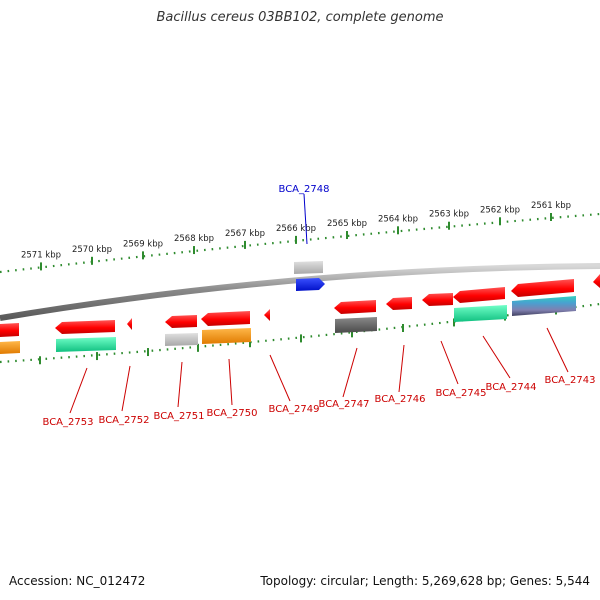 Image resolution: width=600 pixels, height=600 pixels. I want to click on scale-label: 2568 kbp, so click(194, 239).